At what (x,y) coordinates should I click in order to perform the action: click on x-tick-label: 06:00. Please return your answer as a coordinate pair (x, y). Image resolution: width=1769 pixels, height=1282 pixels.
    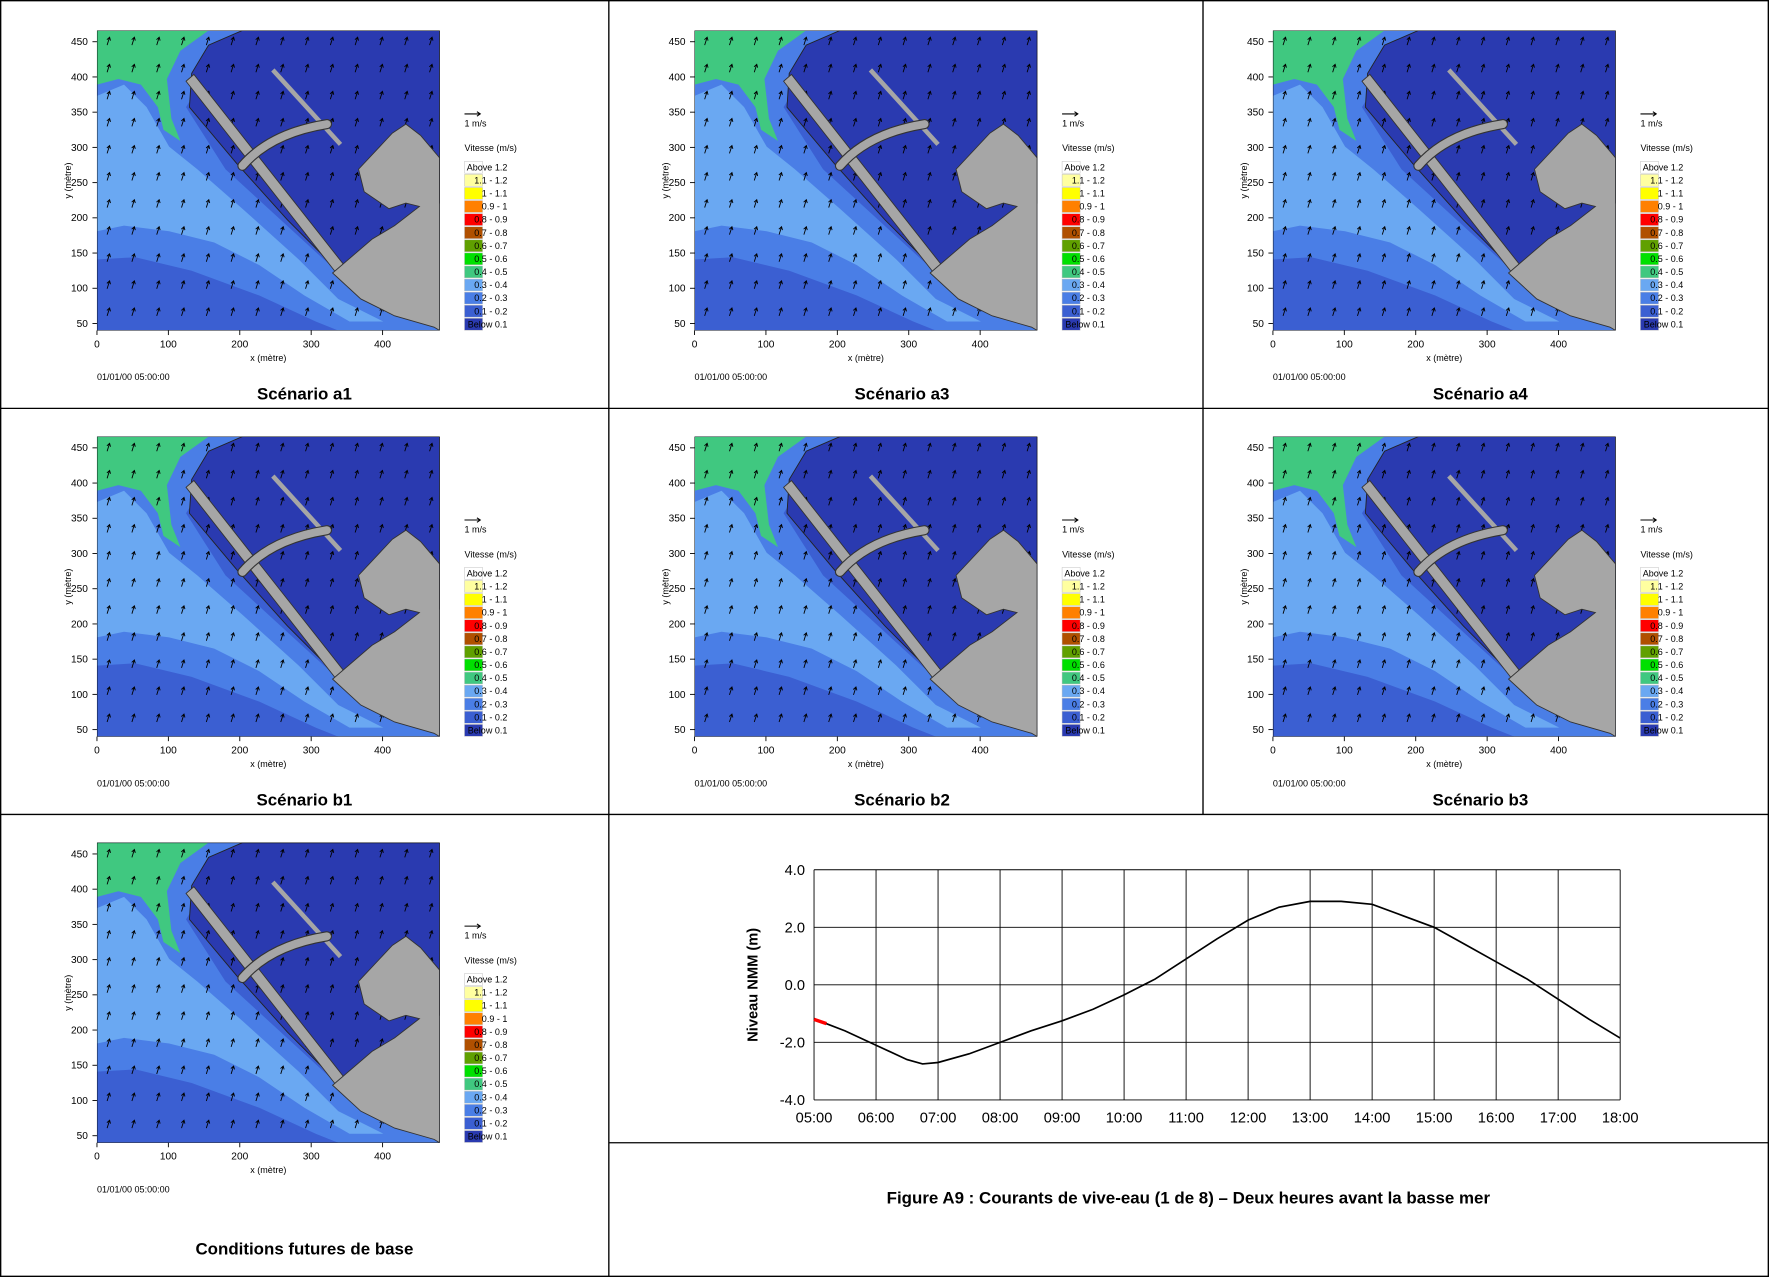
    Looking at the image, I should click on (876, 1118).